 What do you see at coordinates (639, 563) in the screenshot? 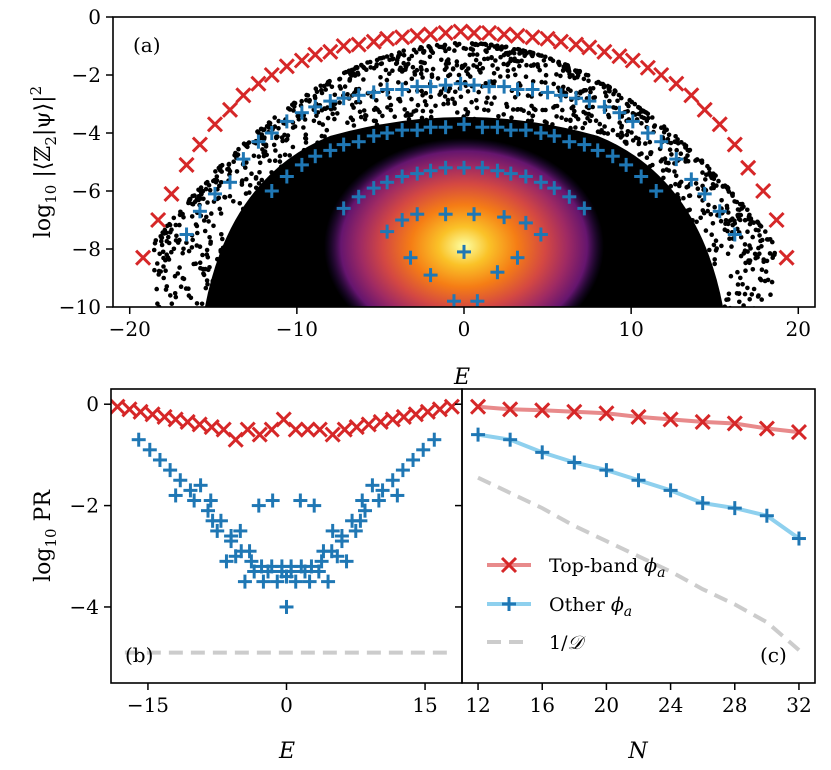
I see `inverse-dimension-line` at bounding box center [639, 563].